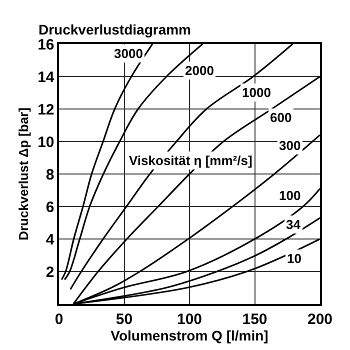 This screenshot has height=350, width=350. I want to click on annotation: 1000, so click(256, 92).